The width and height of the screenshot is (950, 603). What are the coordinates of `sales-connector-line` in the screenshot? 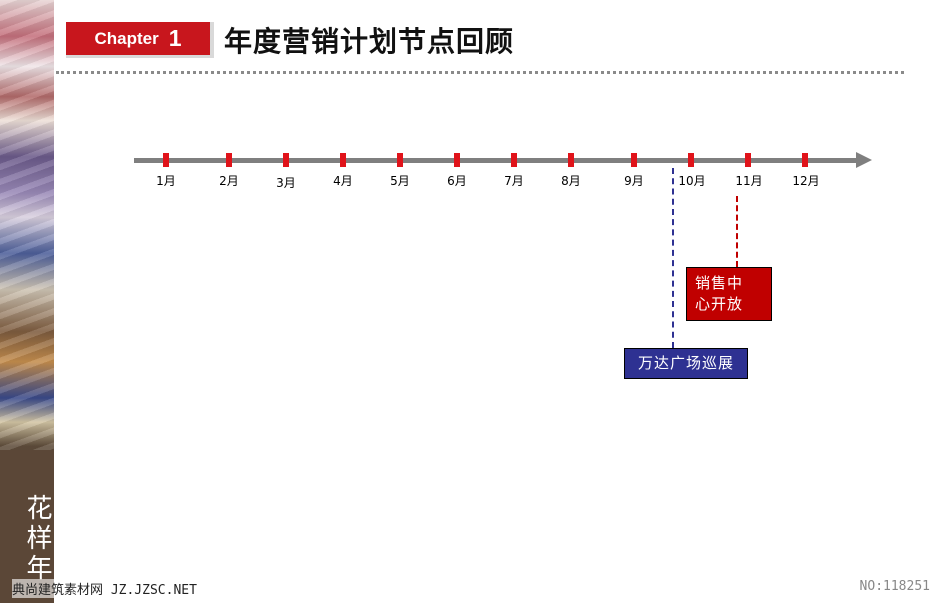 It's located at (737, 231).